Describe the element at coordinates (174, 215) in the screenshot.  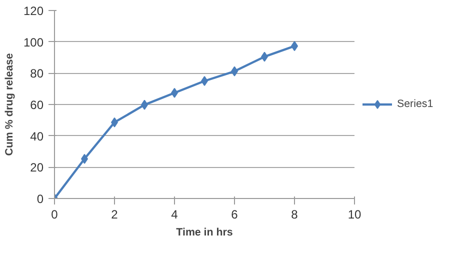
I see `x-tick-label: 4` at that location.